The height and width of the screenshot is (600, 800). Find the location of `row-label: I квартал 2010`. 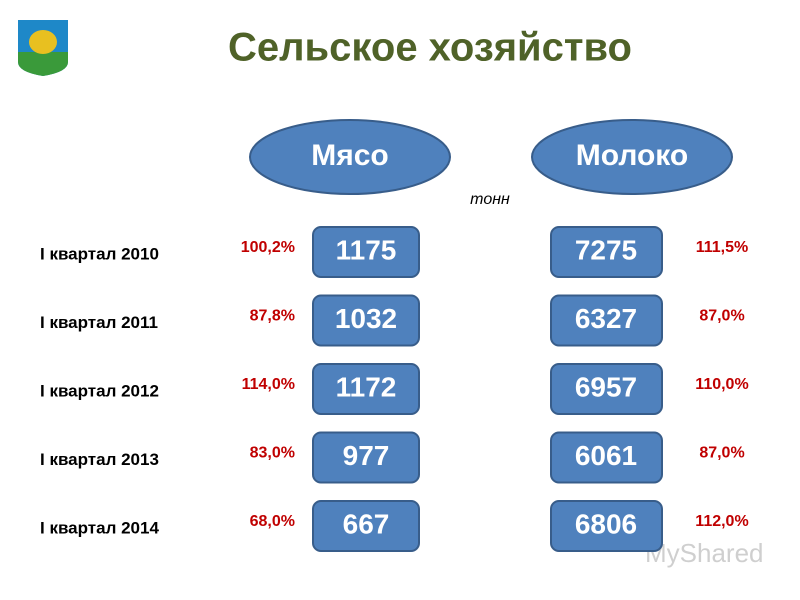

row-label: I квартал 2010 is located at coordinates (99, 253).